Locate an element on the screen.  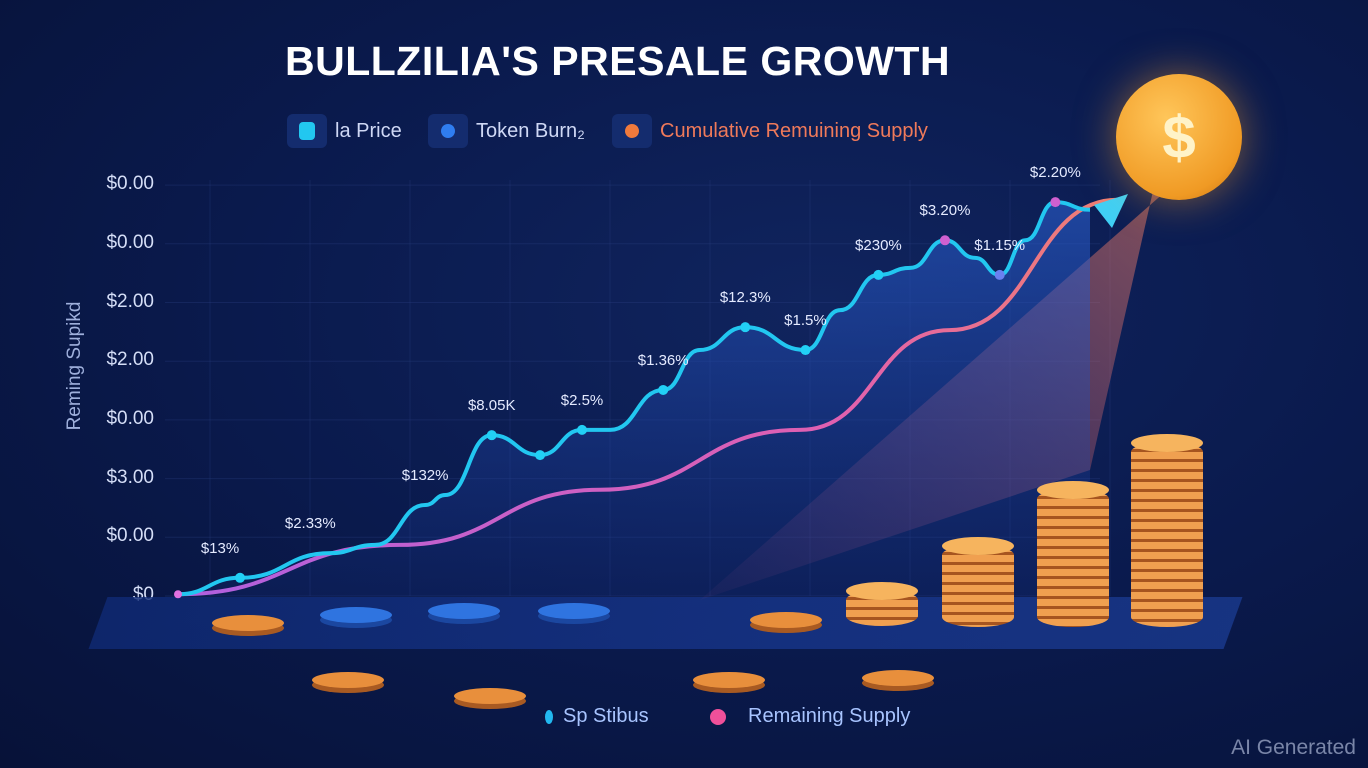
dollar-symbol: $ is located at coordinates (1179, 137).